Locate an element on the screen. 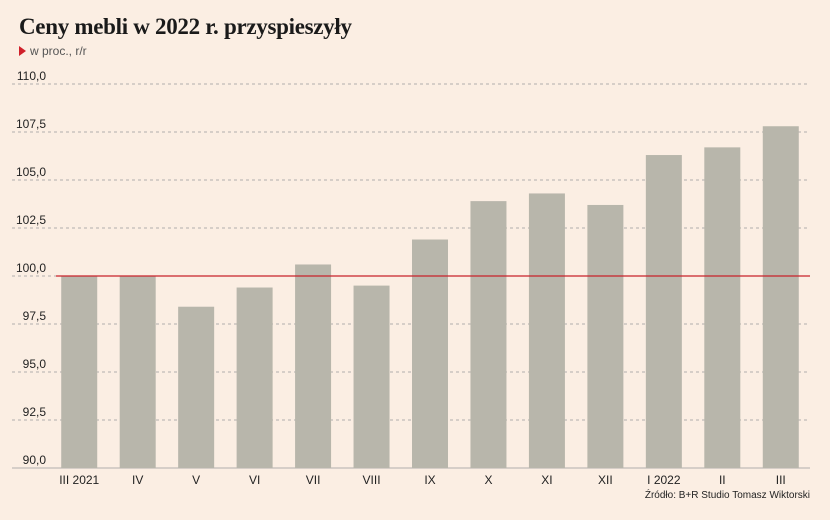  x-tick-label: III 2021 is located at coordinates (79, 480).